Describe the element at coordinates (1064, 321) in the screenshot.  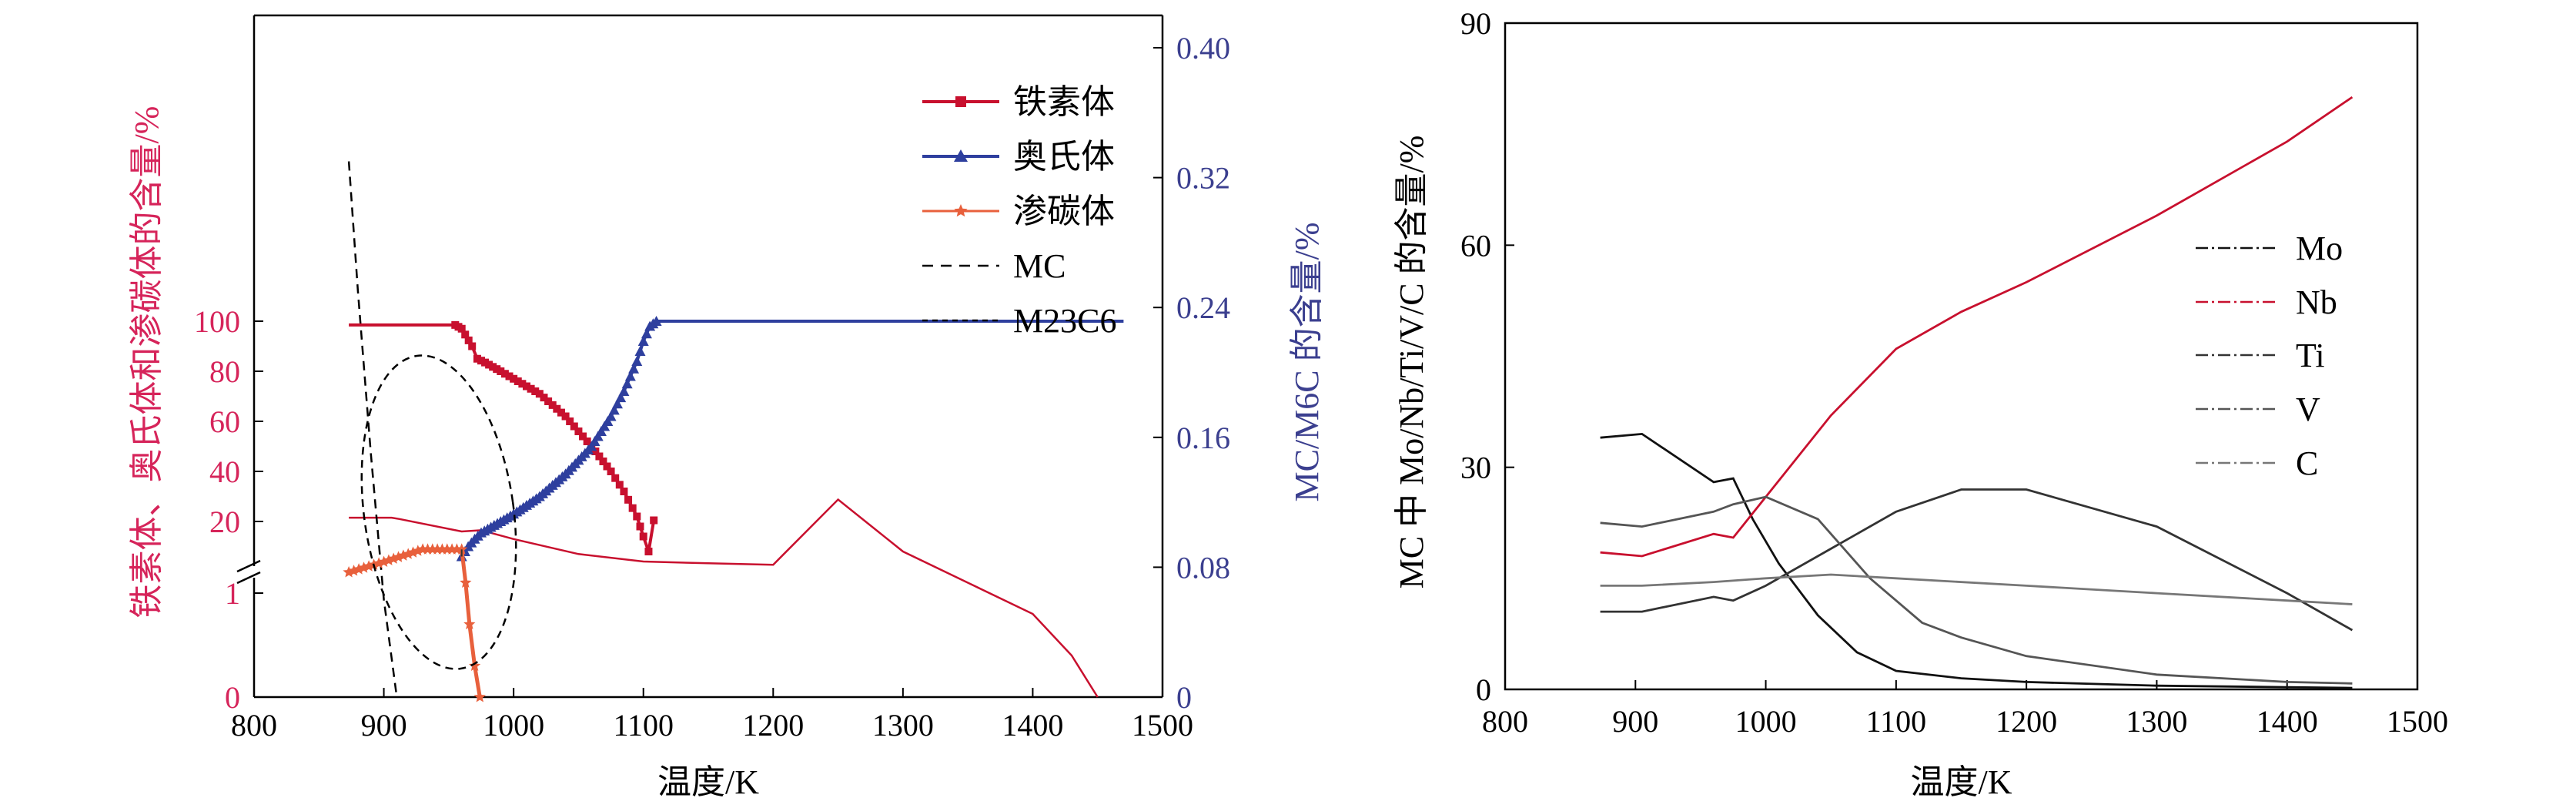
I see `legend-label: M23C6` at that location.